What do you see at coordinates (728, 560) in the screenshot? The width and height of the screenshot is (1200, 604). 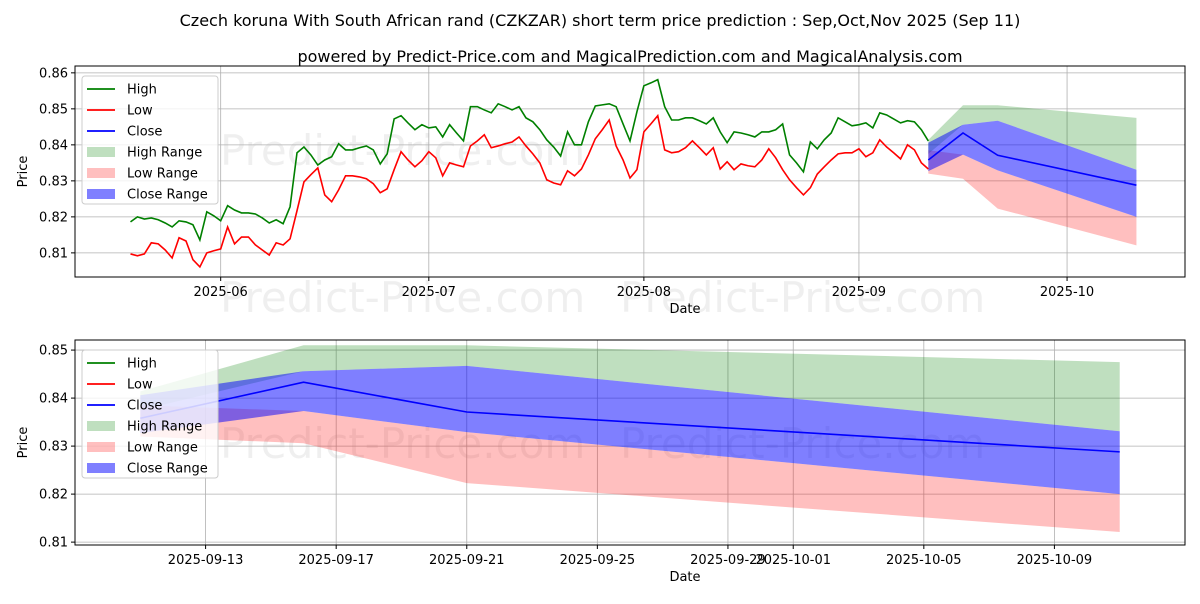 I see `x-tick-label: 2025-09-29` at bounding box center [728, 560].